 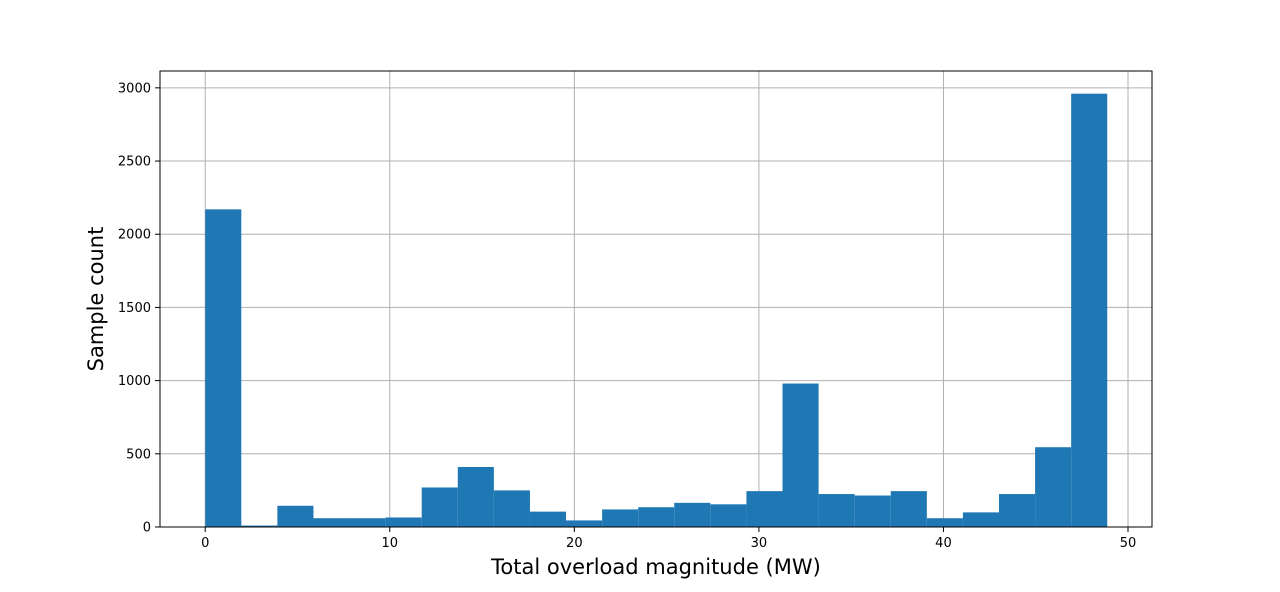 What do you see at coordinates (134, 235) in the screenshot?
I see `y-tick-label: 2000` at bounding box center [134, 235].